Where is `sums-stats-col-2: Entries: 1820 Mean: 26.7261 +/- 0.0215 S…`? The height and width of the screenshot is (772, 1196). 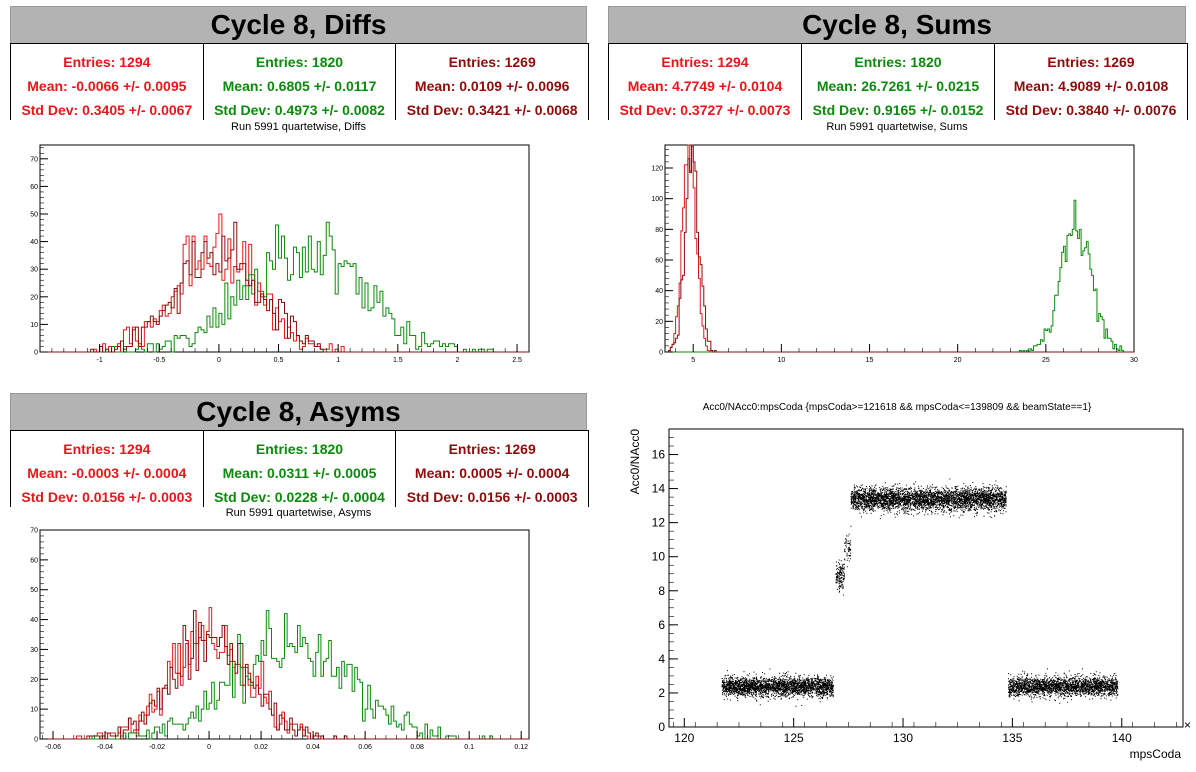
sums-stats-col-2: Entries: 1820 Mean: 26.7261 +/- 0.0215 S… is located at coordinates (898, 82).